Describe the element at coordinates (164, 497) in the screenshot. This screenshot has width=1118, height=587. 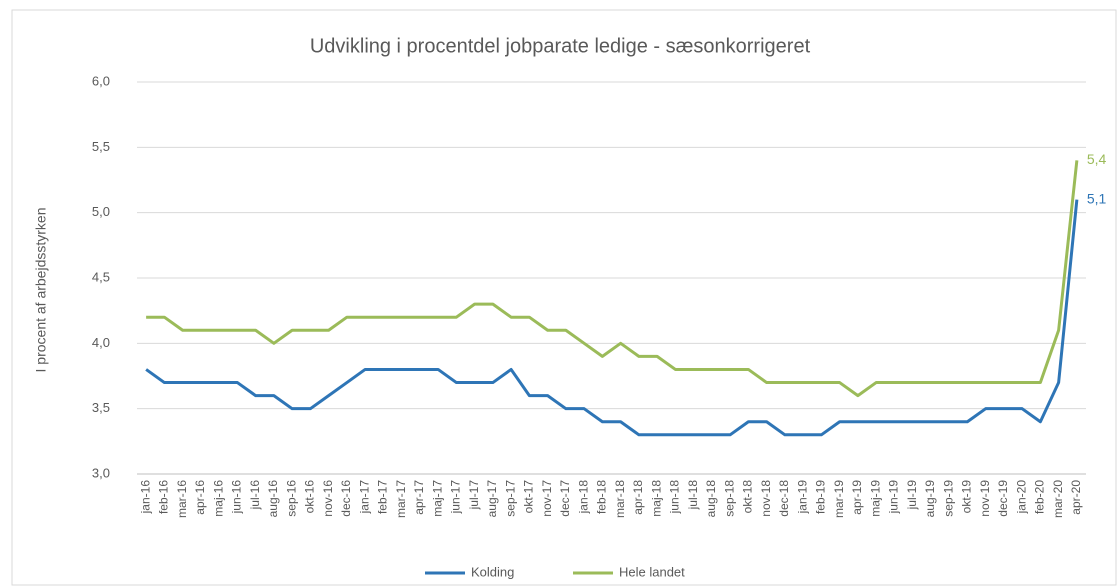
I see `x-tick-label: feb-16` at that location.